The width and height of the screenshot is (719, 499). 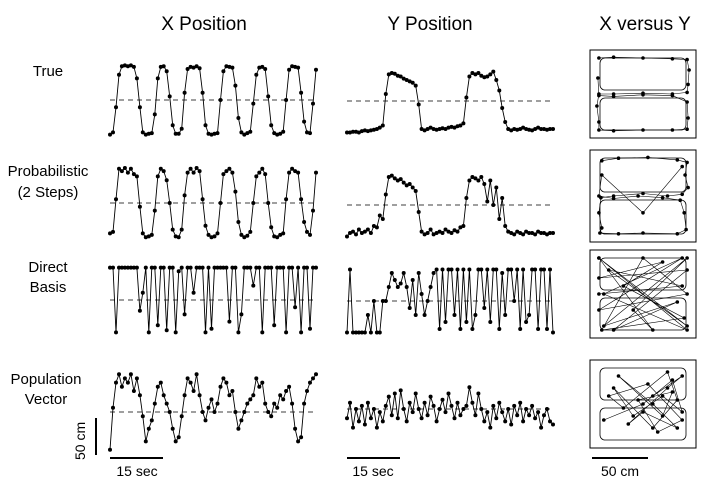 What do you see at coordinates (643, 114) in the screenshot?
I see `track-loop` at bounding box center [643, 114].